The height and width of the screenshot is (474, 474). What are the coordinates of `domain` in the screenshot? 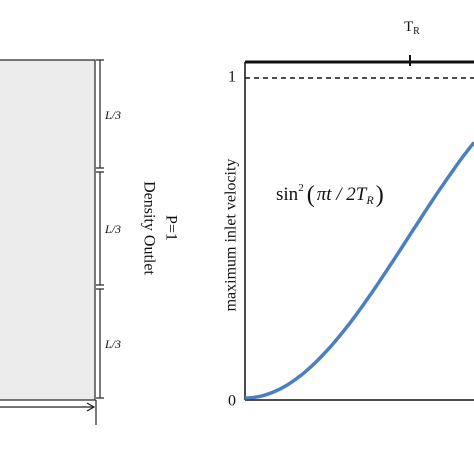 It's located at (48, 230).